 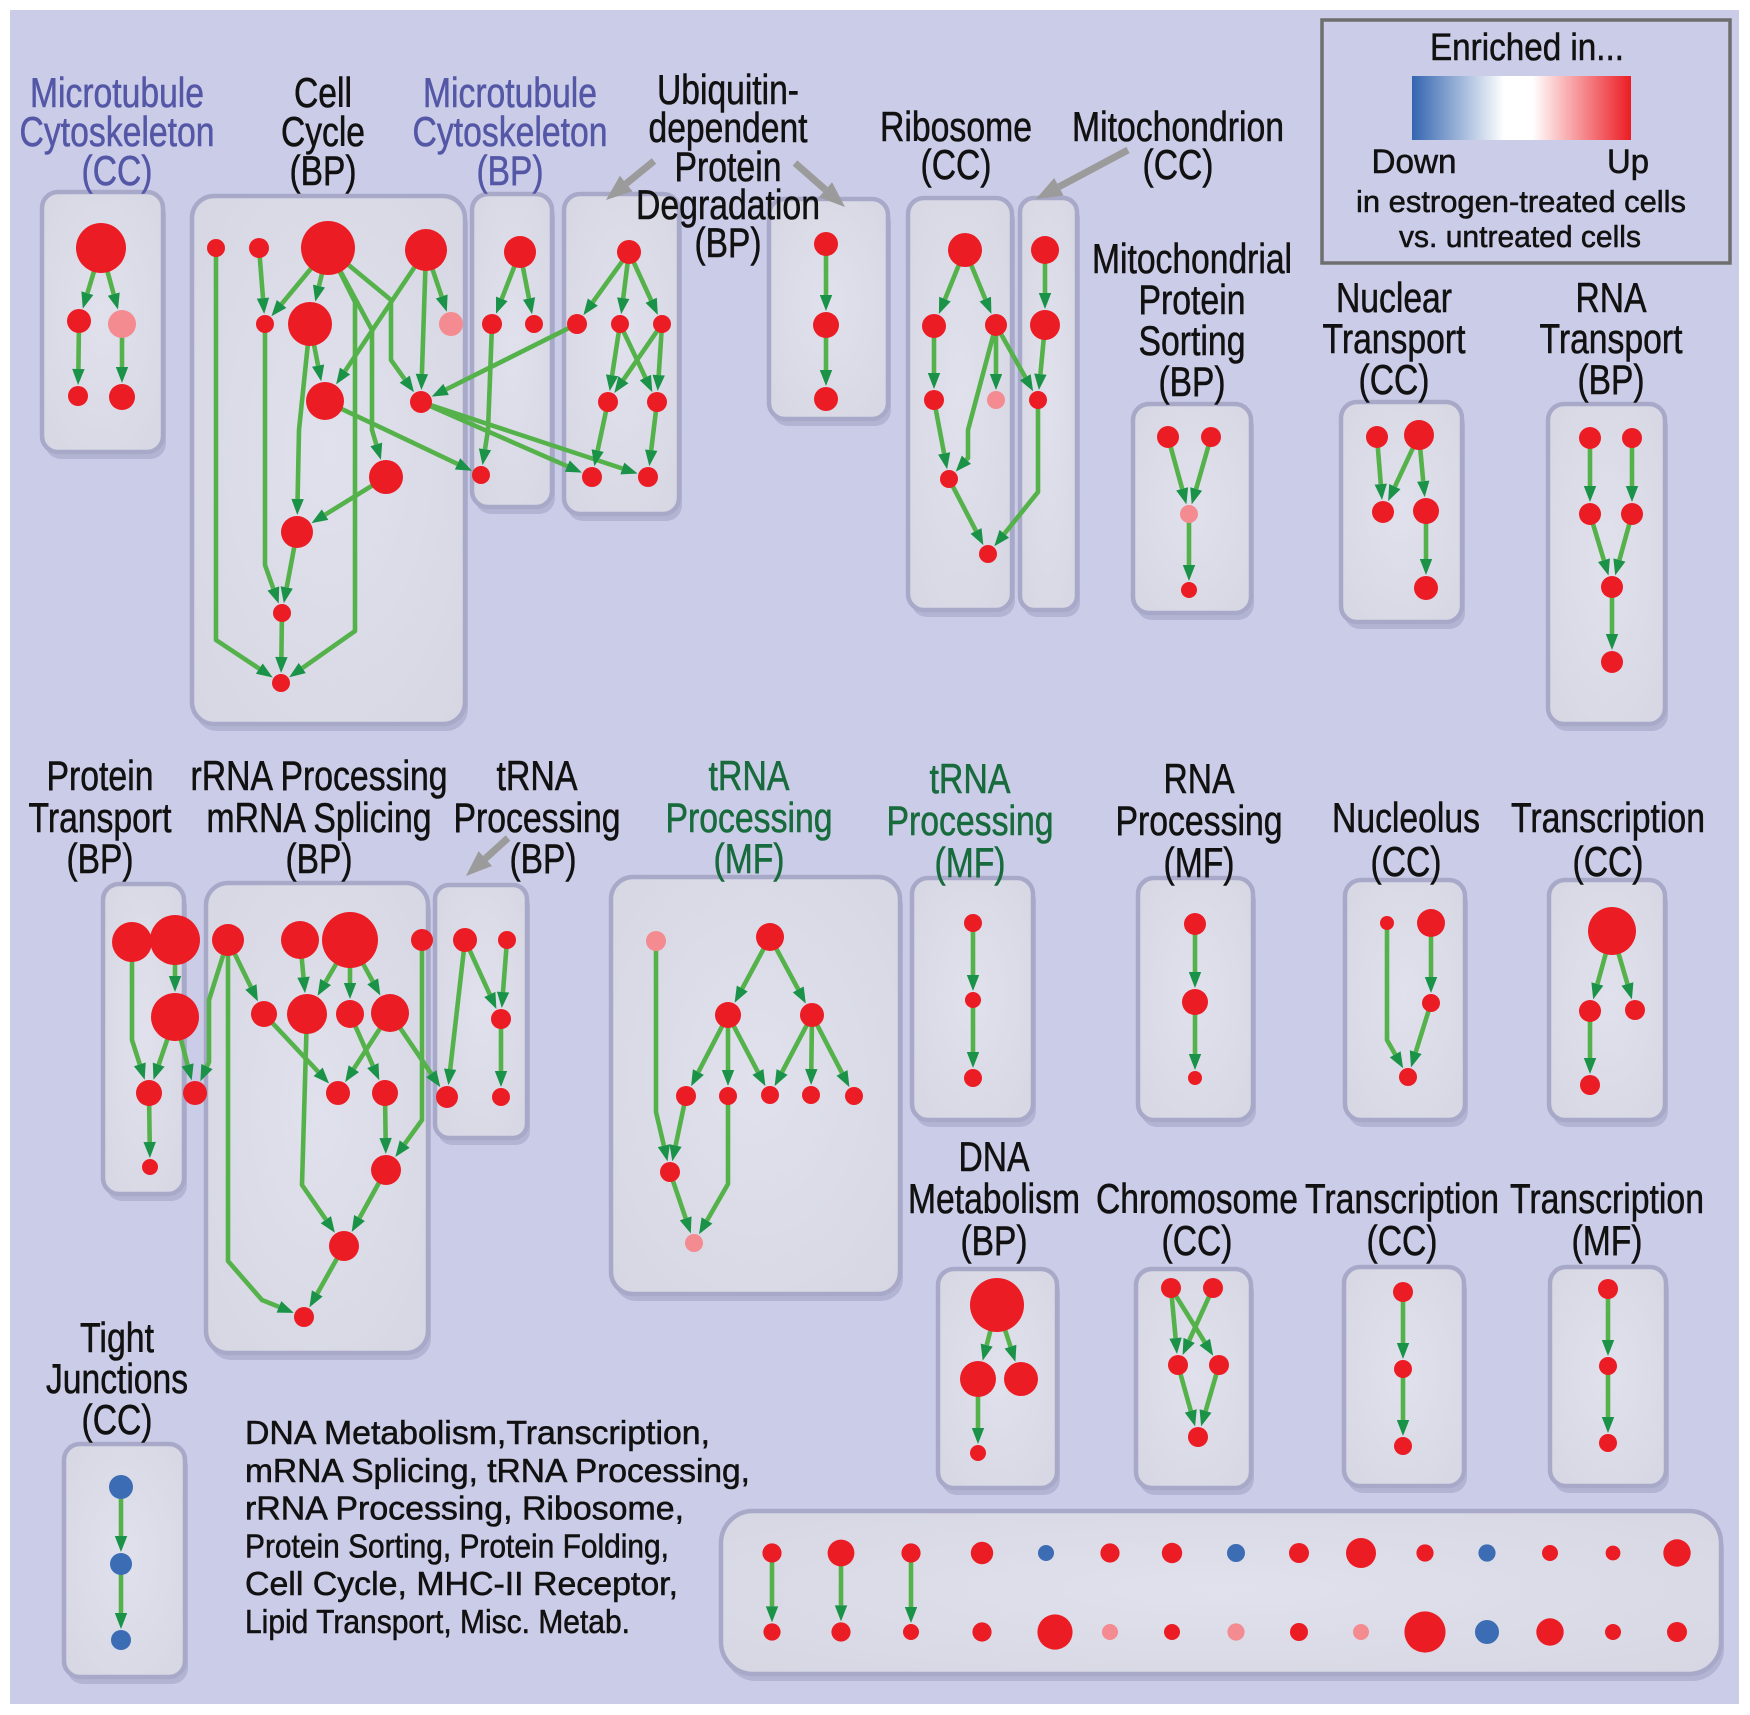 I want to click on svg-text: Cell, so click(x=323, y=92).